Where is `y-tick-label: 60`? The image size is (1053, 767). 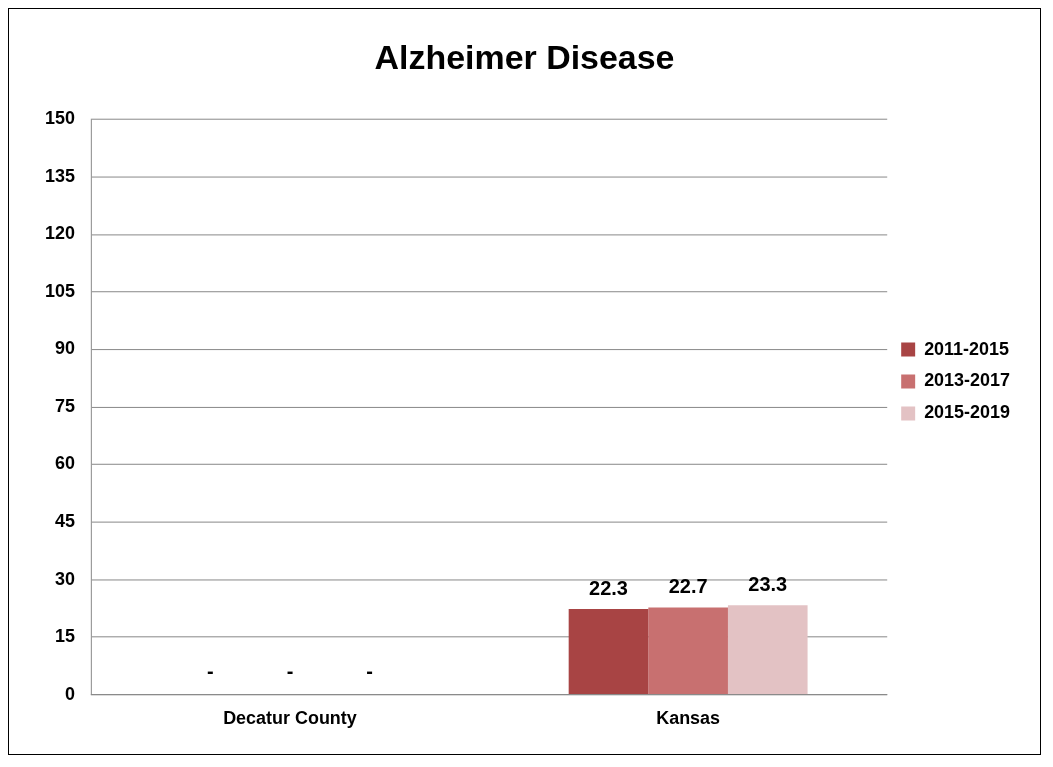 y-tick-label: 60 is located at coordinates (64, 463).